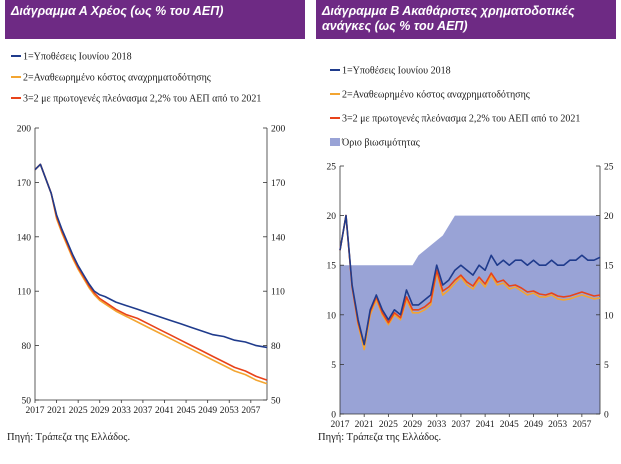 The height and width of the screenshot is (464, 621). What do you see at coordinates (24, 238) in the screenshot?
I see `y-tick-label-left: 140` at bounding box center [24, 238].